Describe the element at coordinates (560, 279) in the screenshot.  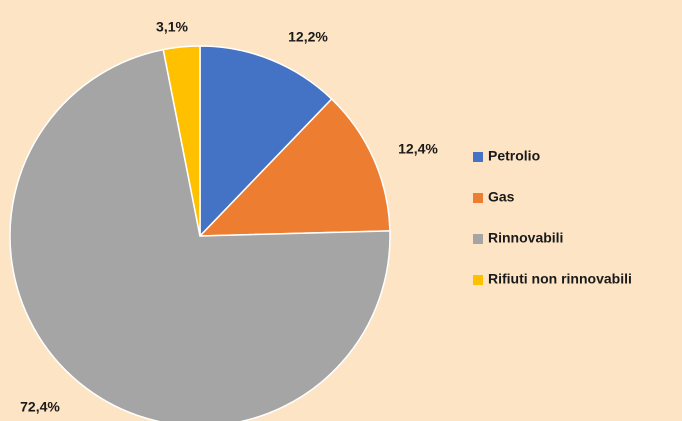
I see `legend-label: Rifiuti non rinnovabili` at that location.